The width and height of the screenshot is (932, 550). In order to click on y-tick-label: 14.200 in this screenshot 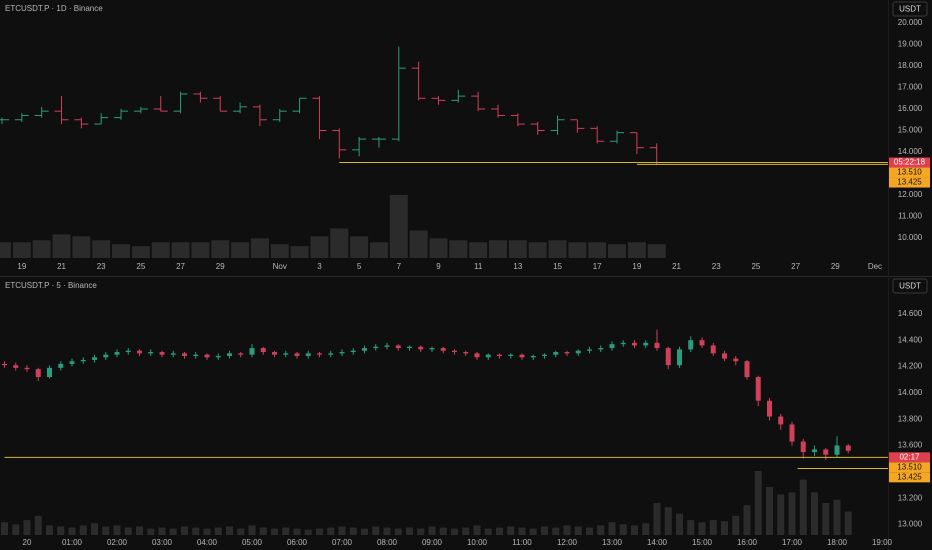, I will do `click(910, 366)`.